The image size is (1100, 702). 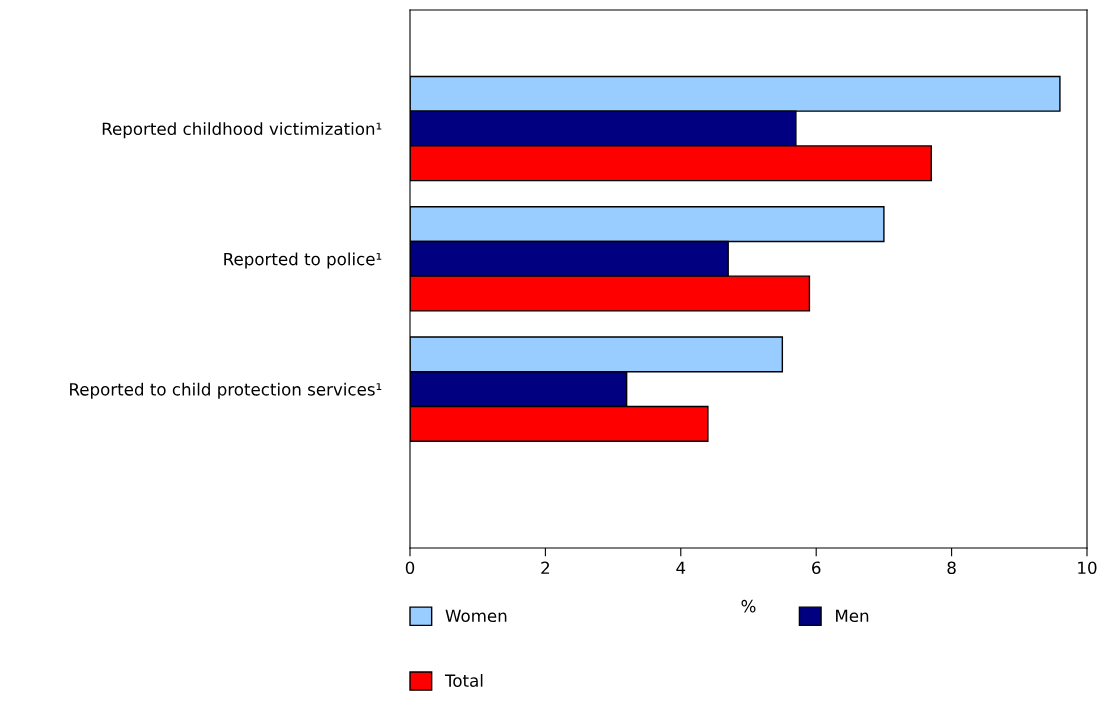 I want to click on y-tick-label: Reported to child protection services¹, so click(x=226, y=390).